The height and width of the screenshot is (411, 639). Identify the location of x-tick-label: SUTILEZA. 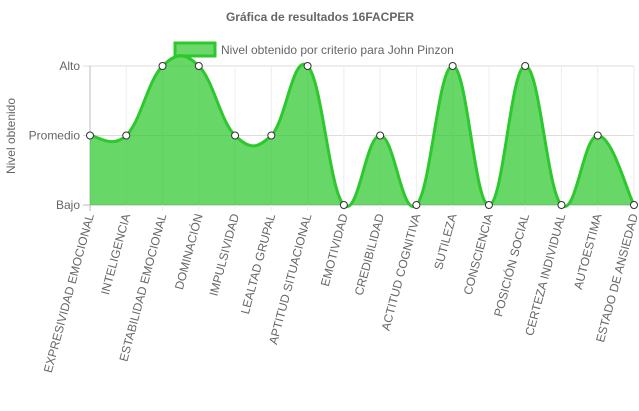
(445, 241).